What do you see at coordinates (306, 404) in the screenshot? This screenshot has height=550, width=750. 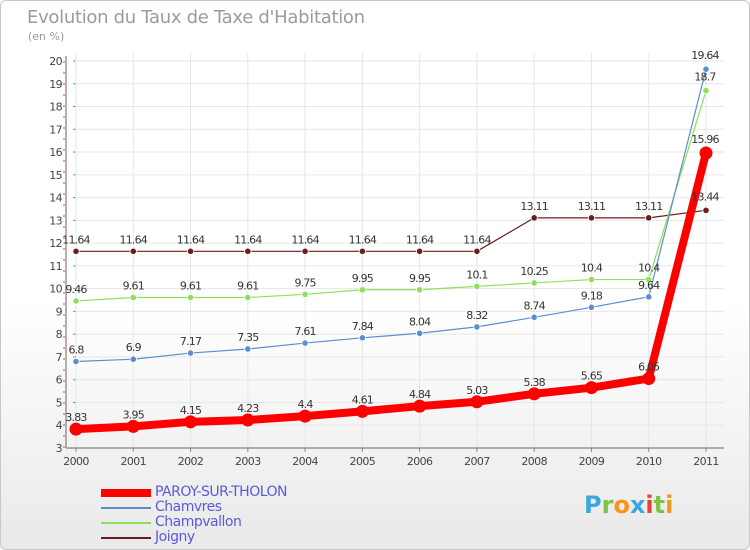 I see `data-label-paroy-sur-tholon: 4.4` at bounding box center [306, 404].